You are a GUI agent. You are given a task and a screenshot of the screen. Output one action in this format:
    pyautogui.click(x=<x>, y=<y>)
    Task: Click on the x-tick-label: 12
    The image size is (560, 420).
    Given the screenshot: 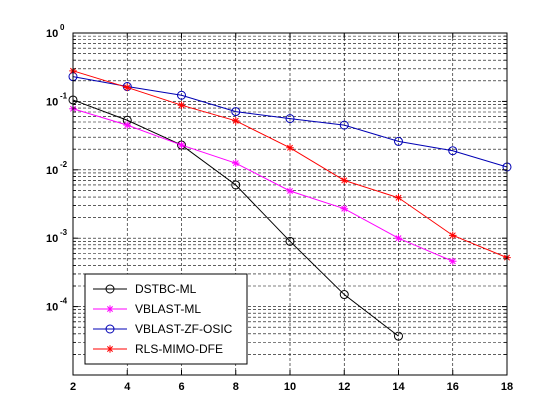 What is the action you would take?
    pyautogui.click(x=344, y=387)
    